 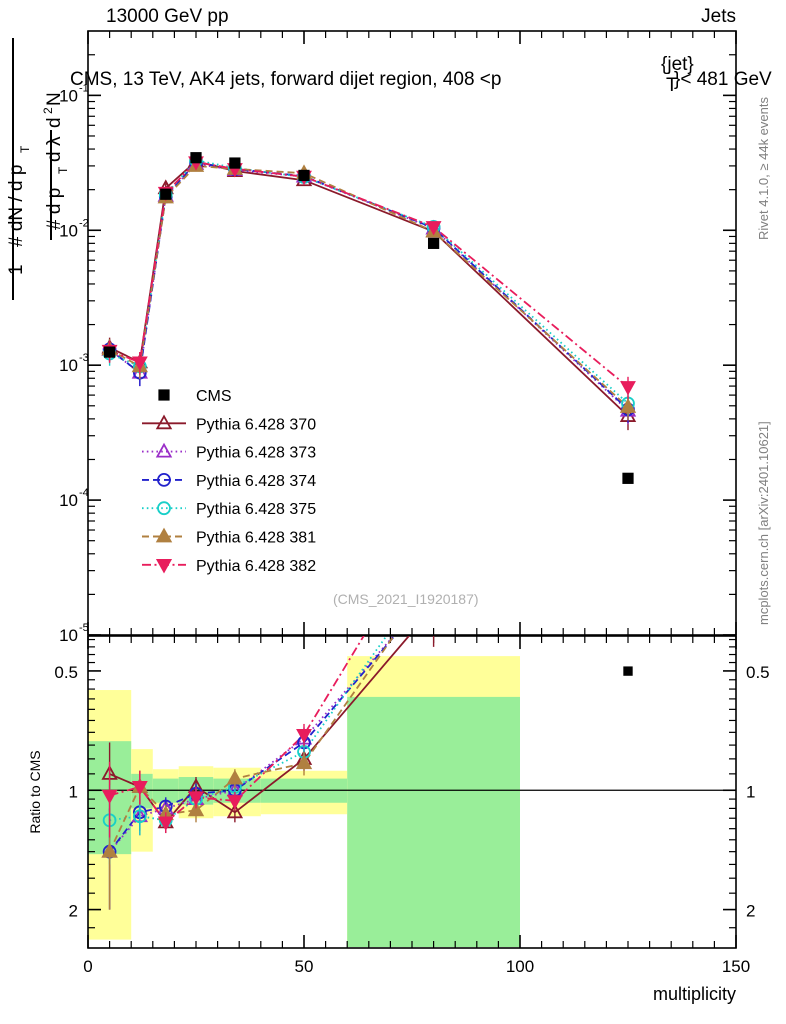 I want to click on ylabel-den2b: d, so click(x=54, y=156).